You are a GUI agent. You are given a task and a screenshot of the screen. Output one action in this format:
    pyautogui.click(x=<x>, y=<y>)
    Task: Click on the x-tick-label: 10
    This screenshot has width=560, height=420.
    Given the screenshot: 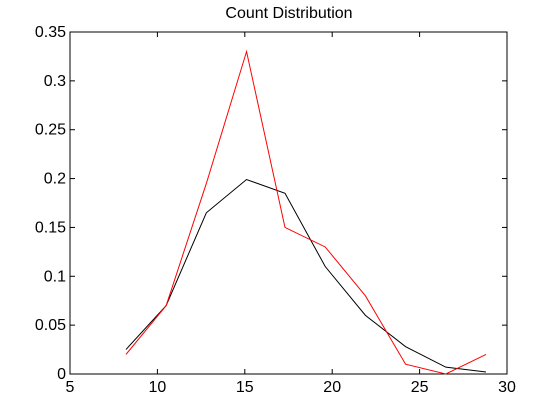 What is the action you would take?
    pyautogui.click(x=158, y=387)
    